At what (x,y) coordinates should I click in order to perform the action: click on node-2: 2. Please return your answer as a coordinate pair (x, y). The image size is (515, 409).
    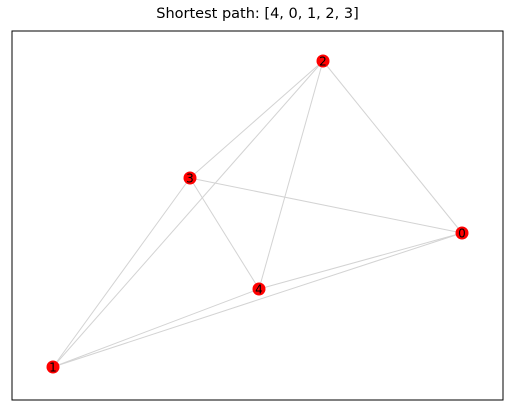
    Looking at the image, I should click on (323, 61).